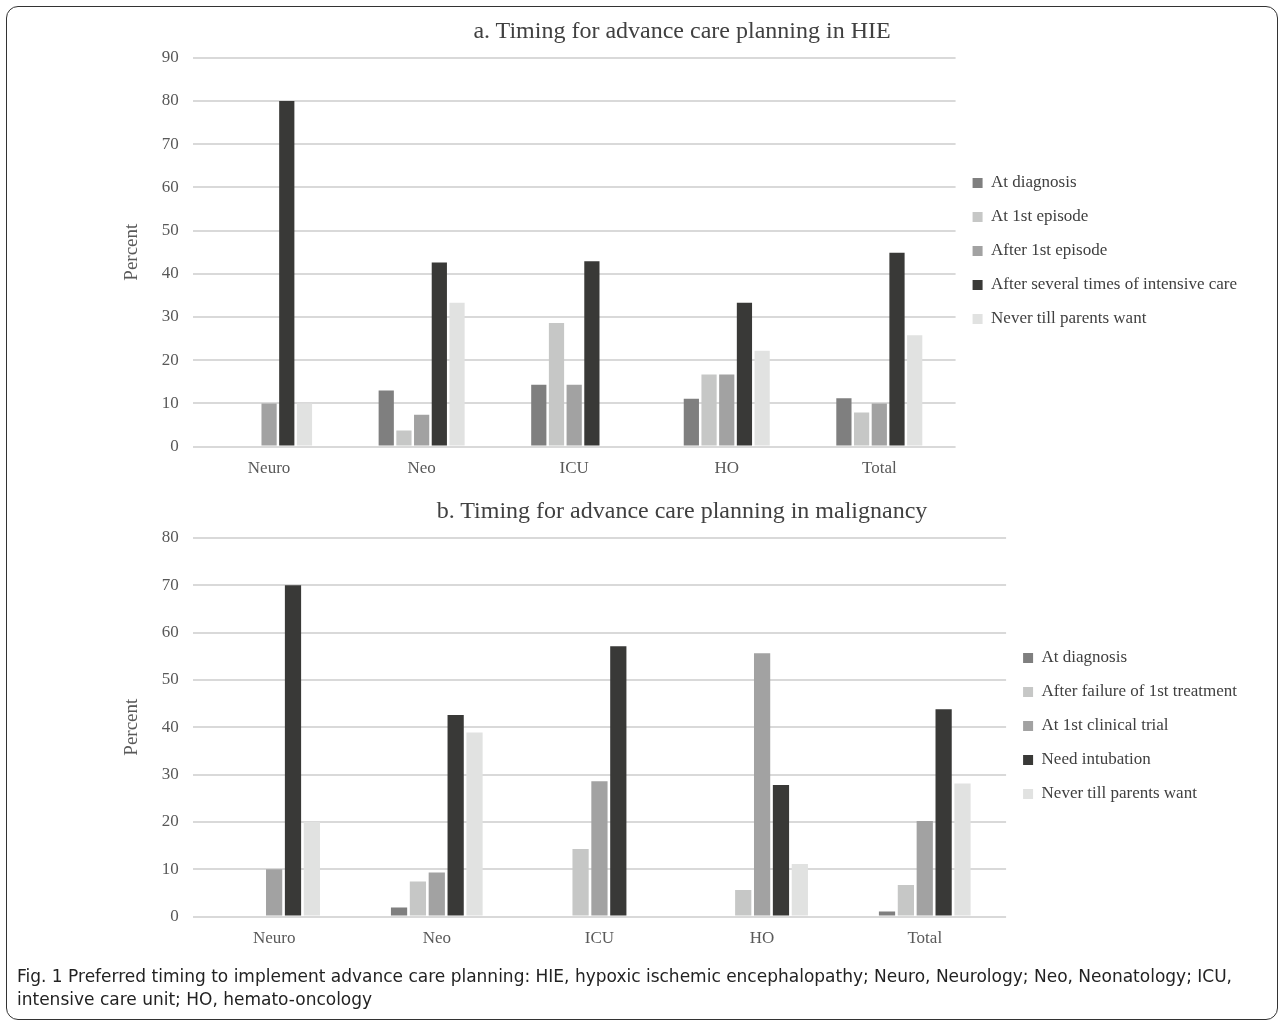 The width and height of the screenshot is (1283, 1023). Describe the element at coordinates (1096, 759) in the screenshot. I see `legend-label: Need intubation` at that location.